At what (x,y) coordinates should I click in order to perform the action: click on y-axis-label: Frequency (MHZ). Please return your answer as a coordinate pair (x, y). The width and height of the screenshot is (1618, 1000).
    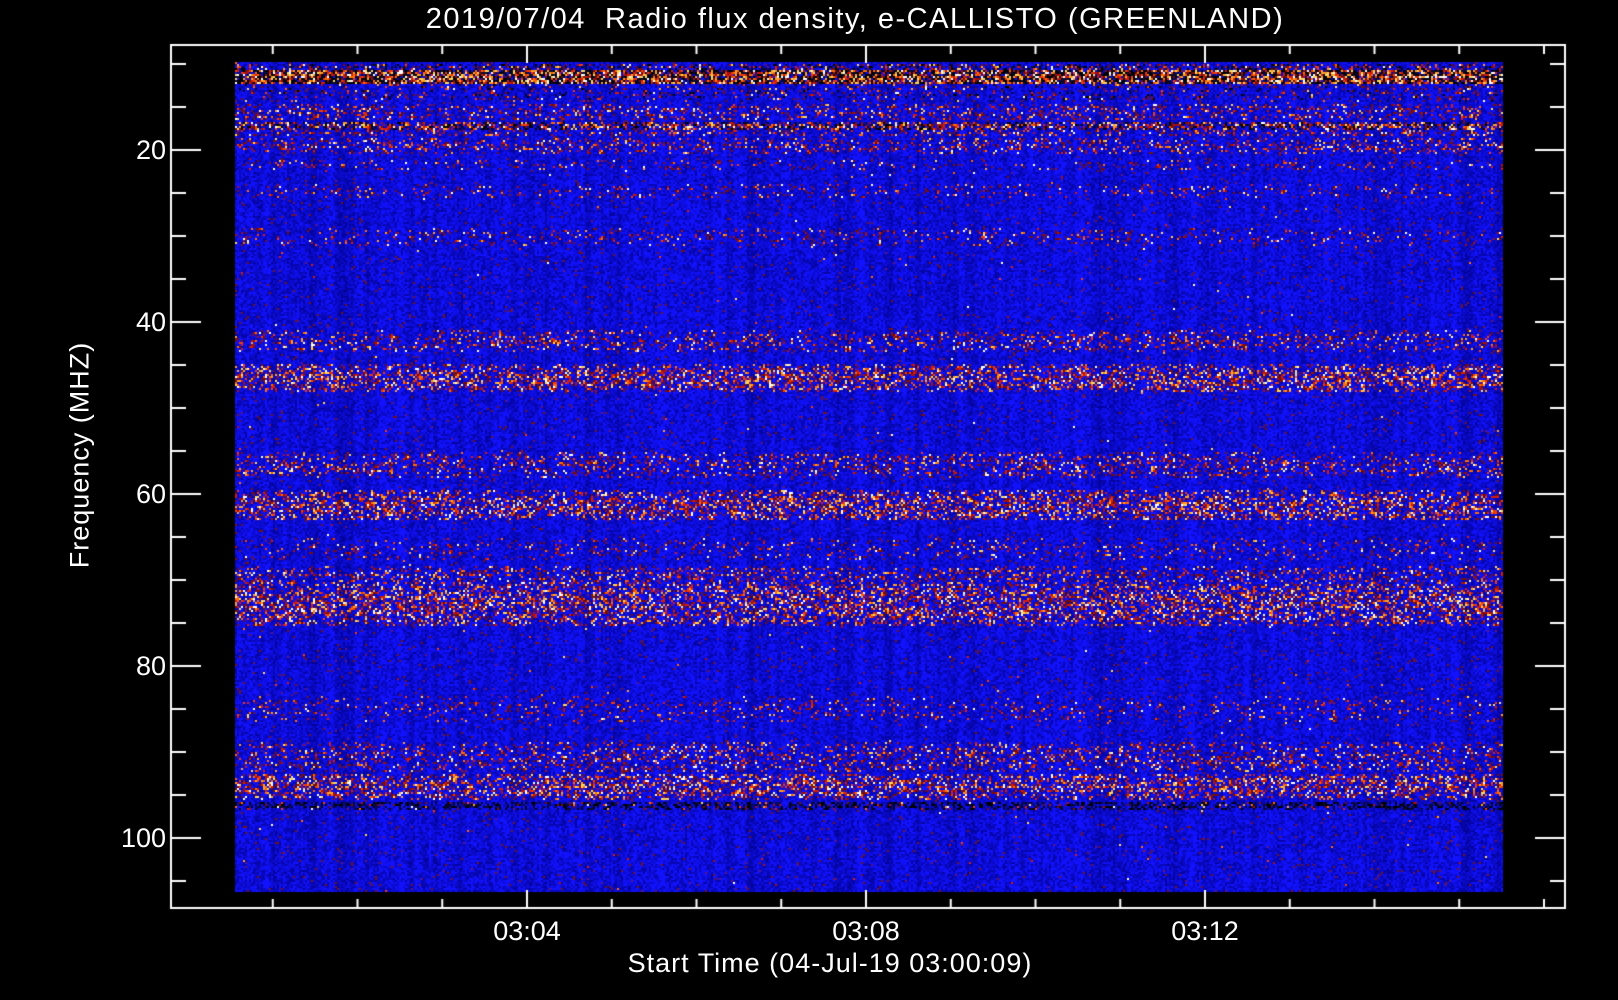
    Looking at the image, I should click on (79, 455).